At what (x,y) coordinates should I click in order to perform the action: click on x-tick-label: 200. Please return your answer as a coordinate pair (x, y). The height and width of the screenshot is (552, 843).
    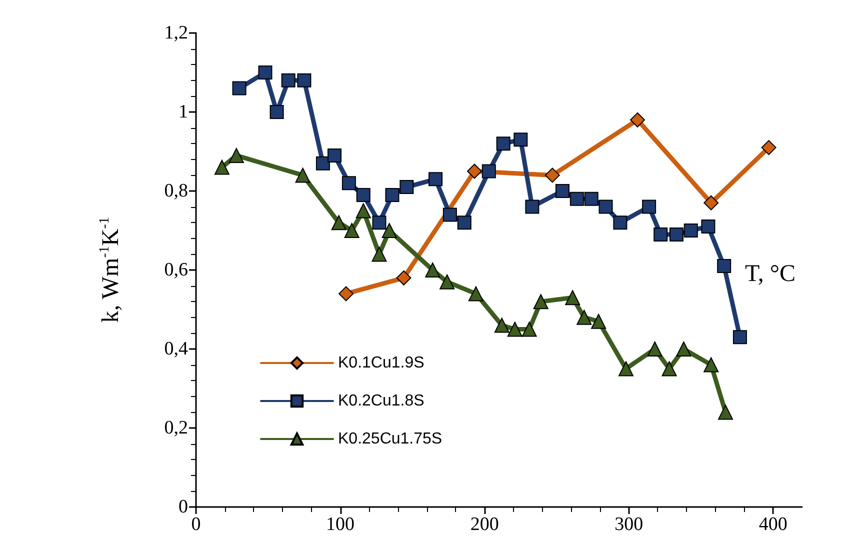
    Looking at the image, I should click on (484, 524).